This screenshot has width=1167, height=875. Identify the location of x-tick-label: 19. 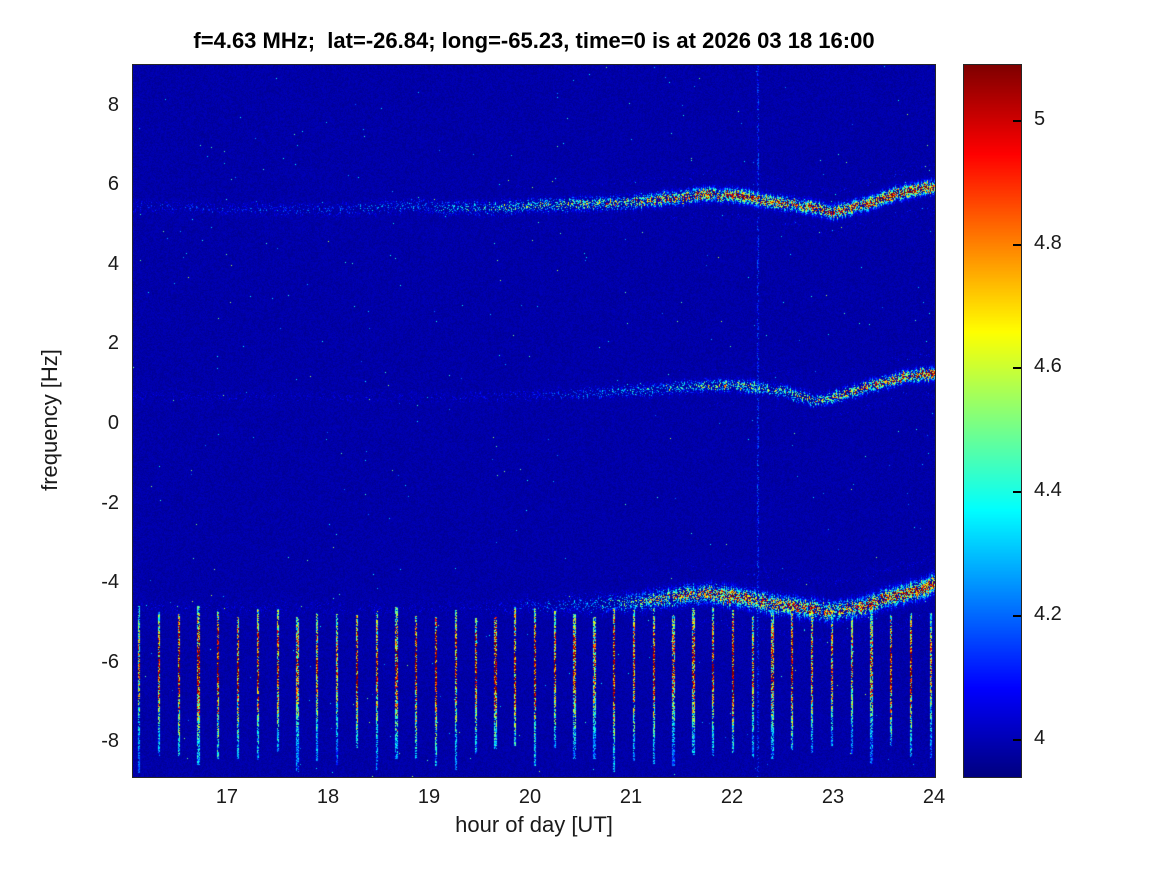
(429, 797).